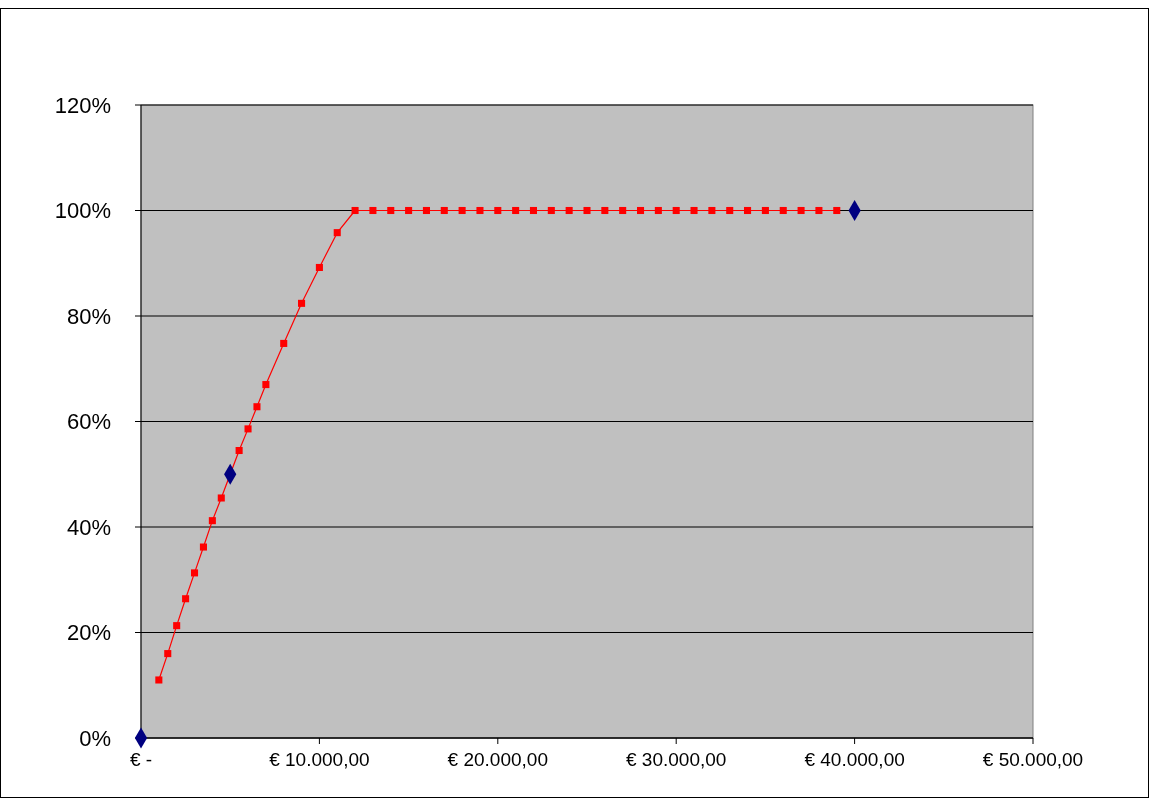 The image size is (1149, 798). What do you see at coordinates (88, 422) in the screenshot?
I see `y-tick-label: 60%` at bounding box center [88, 422].